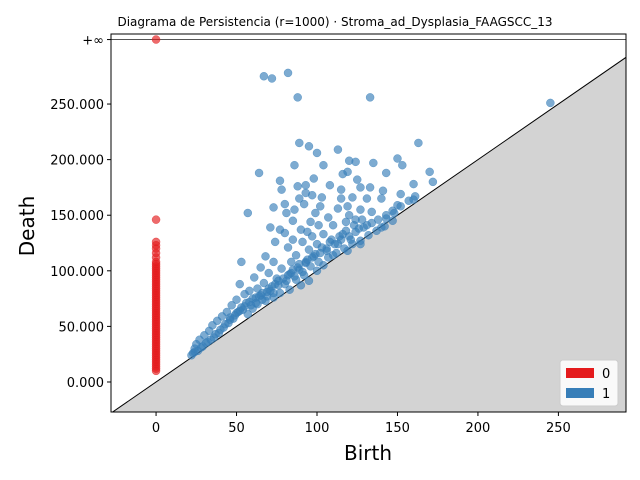  What do you see at coordinates (317, 428) in the screenshot?
I see `x-tick-label: 100` at bounding box center [317, 428].